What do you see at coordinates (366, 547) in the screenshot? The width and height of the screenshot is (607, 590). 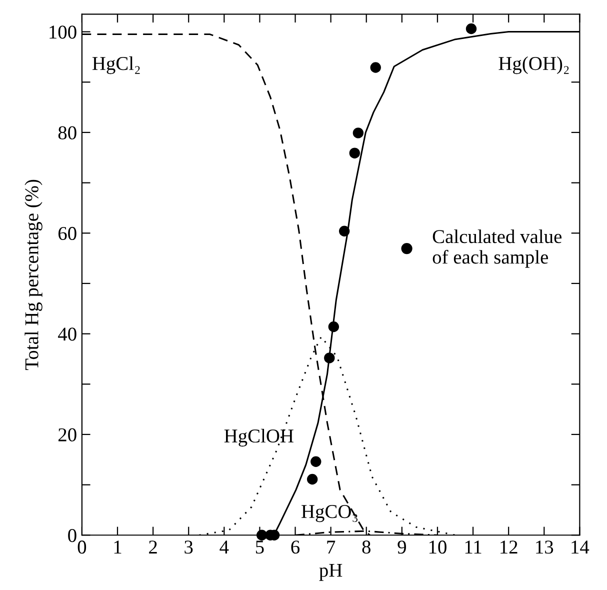 I see `x-tick-label: 8` at bounding box center [366, 547].